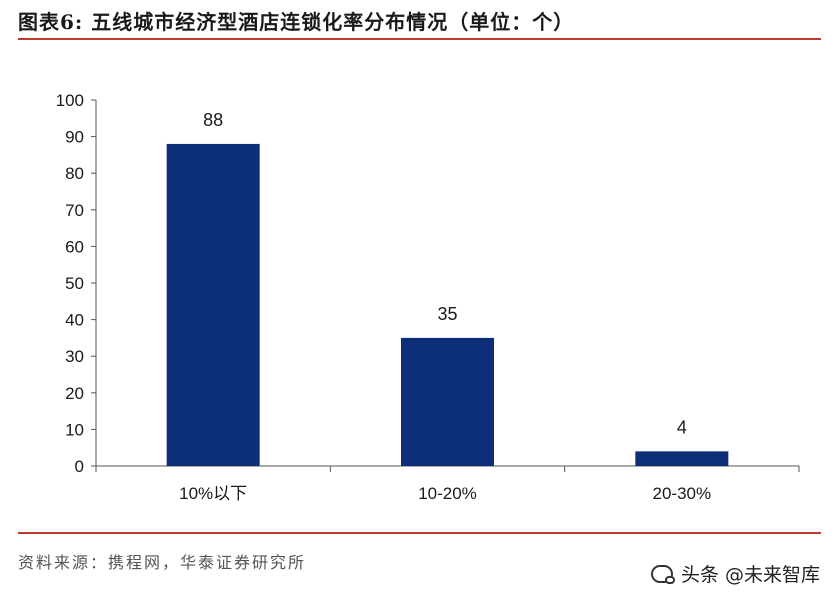 The height and width of the screenshot is (600, 834). What do you see at coordinates (74, 393) in the screenshot?
I see `y-tick-label: 20` at bounding box center [74, 393].